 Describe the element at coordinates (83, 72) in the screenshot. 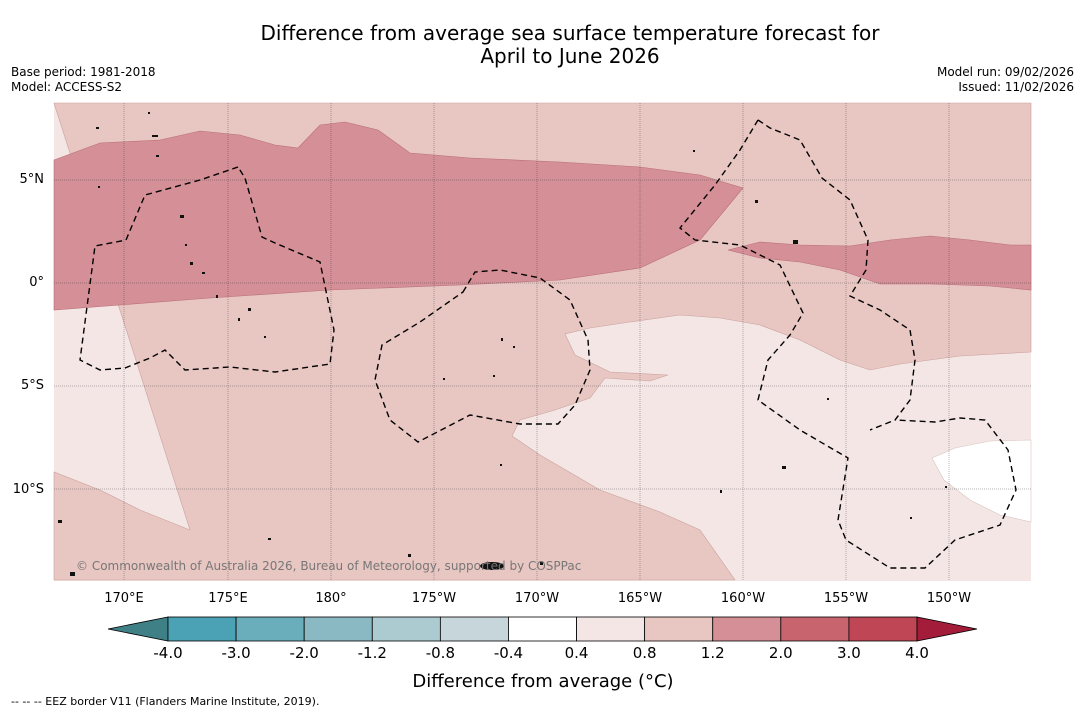

I see `base-period: Base period: 1981-2018` at that location.